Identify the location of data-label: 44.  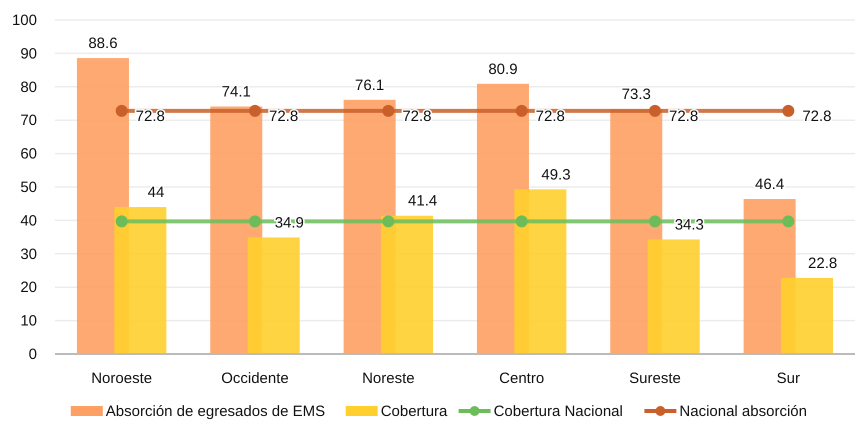
(156, 193).